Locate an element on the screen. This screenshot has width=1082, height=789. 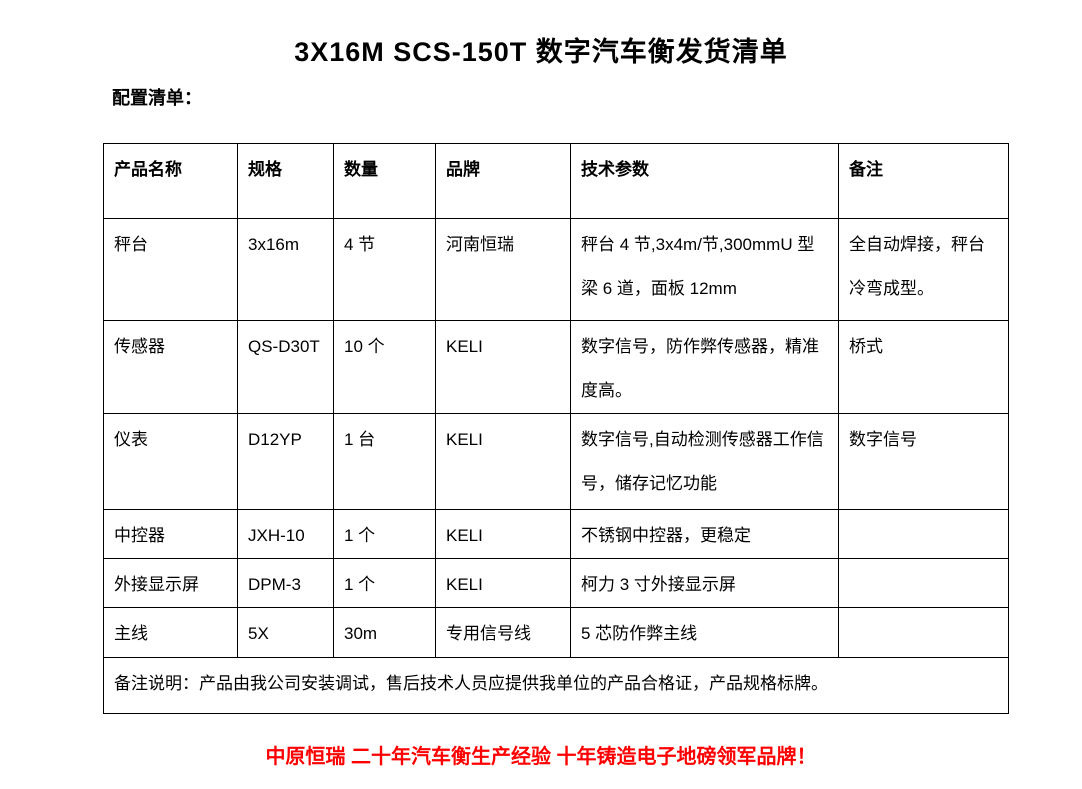
cell-brand: 河南恒瑞 is located at coordinates (503, 269).